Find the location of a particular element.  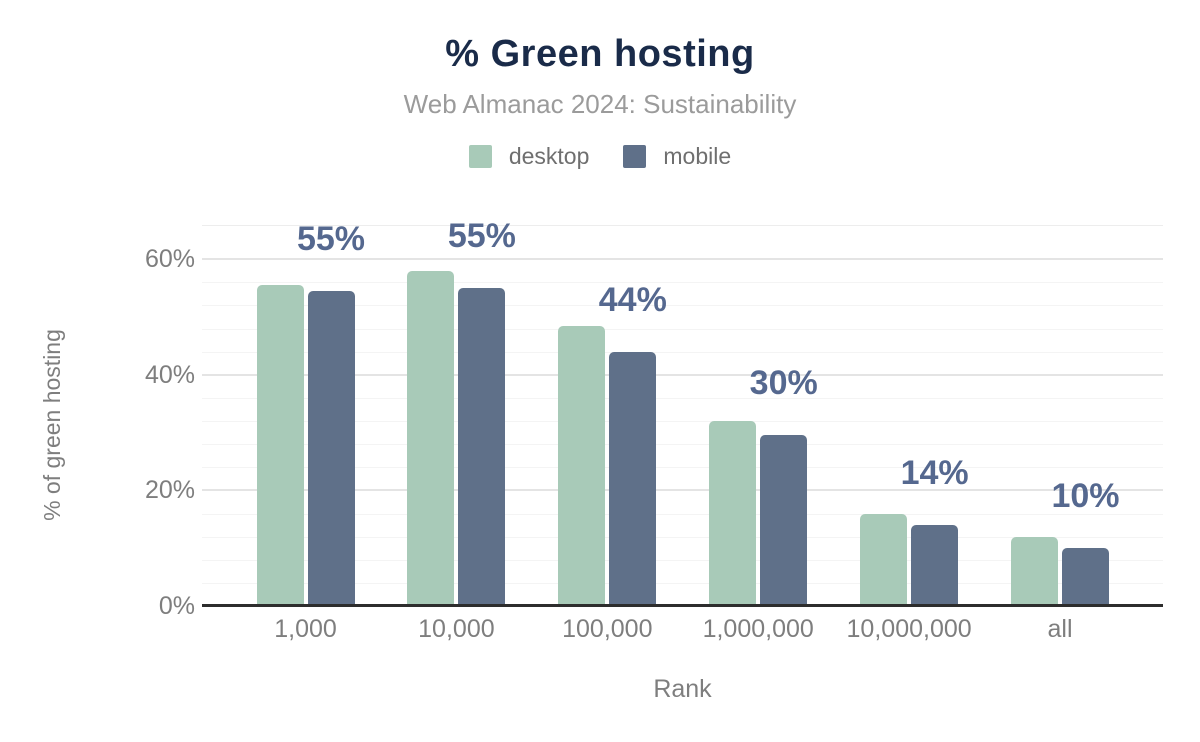

legend-item-desktop: desktop is located at coordinates (529, 156).